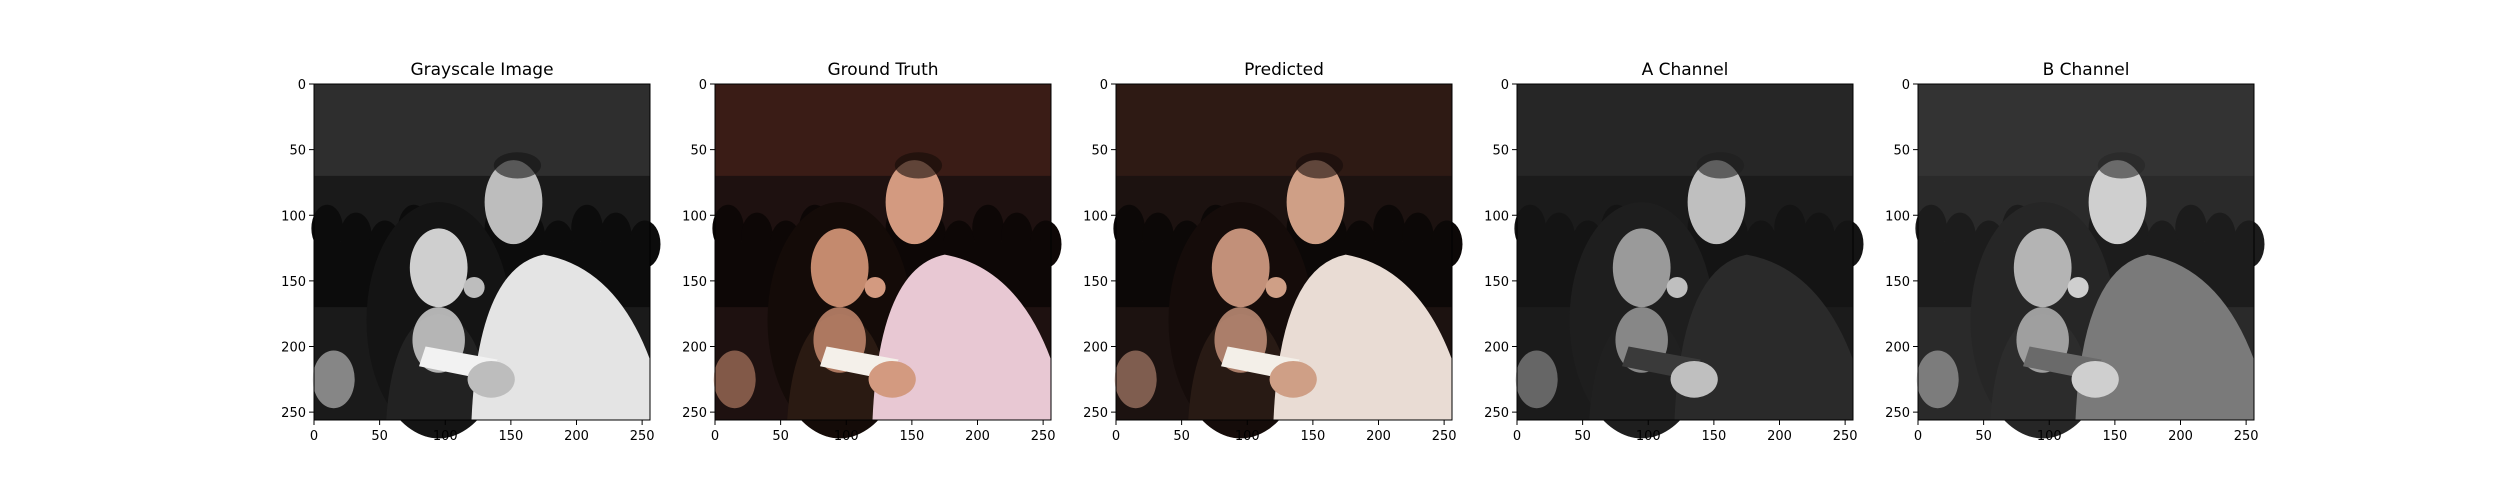  I want to click on panel-title: A Channel, so click(1685, 70).